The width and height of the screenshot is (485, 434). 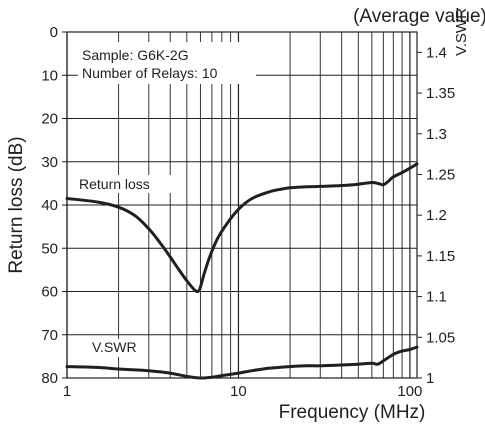 I want to click on annotation-sample: Sample: G6K-2G, so click(x=135, y=55).